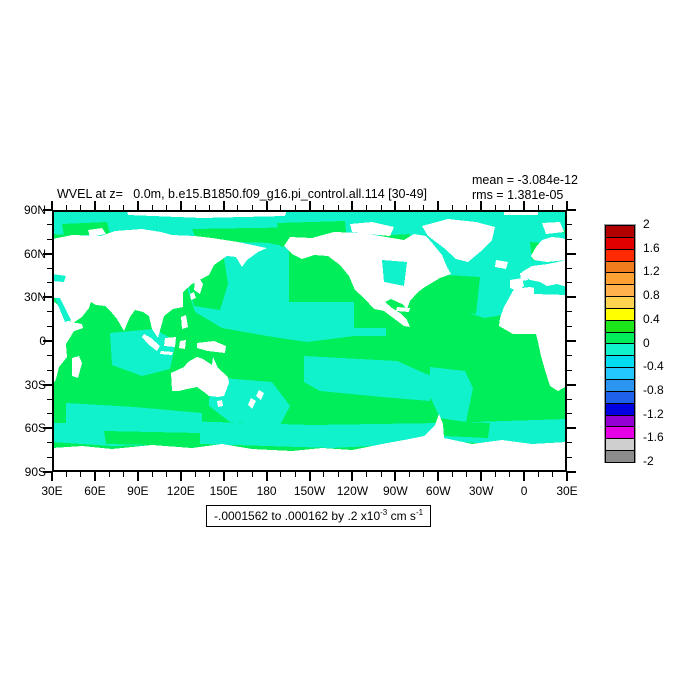 This screenshot has width=700, height=700. I want to click on y-axis-label: 60N, so click(34, 253).